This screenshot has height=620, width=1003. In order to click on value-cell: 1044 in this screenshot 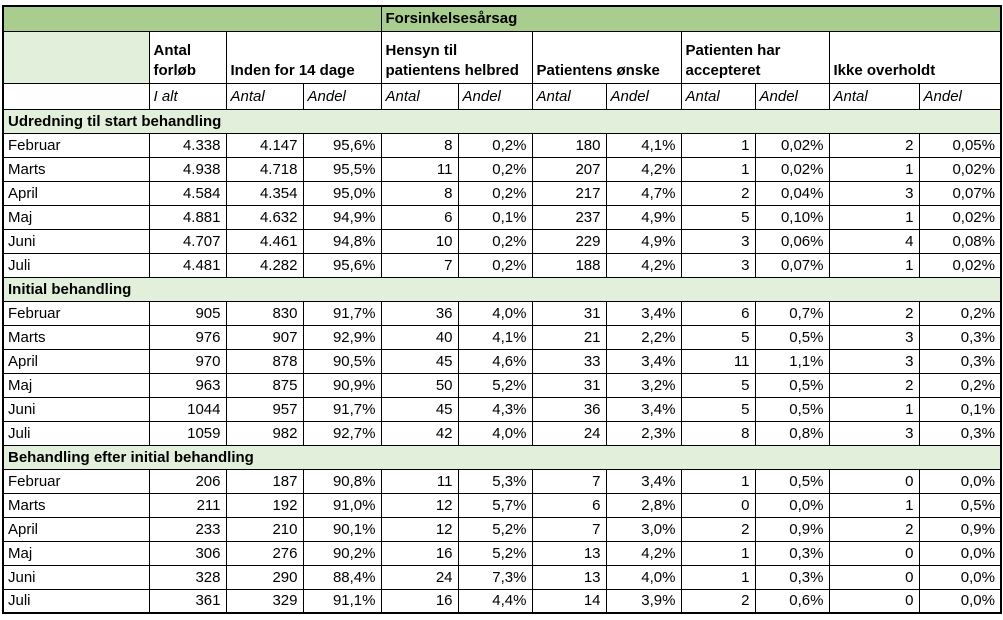, I will do `click(187, 409)`.